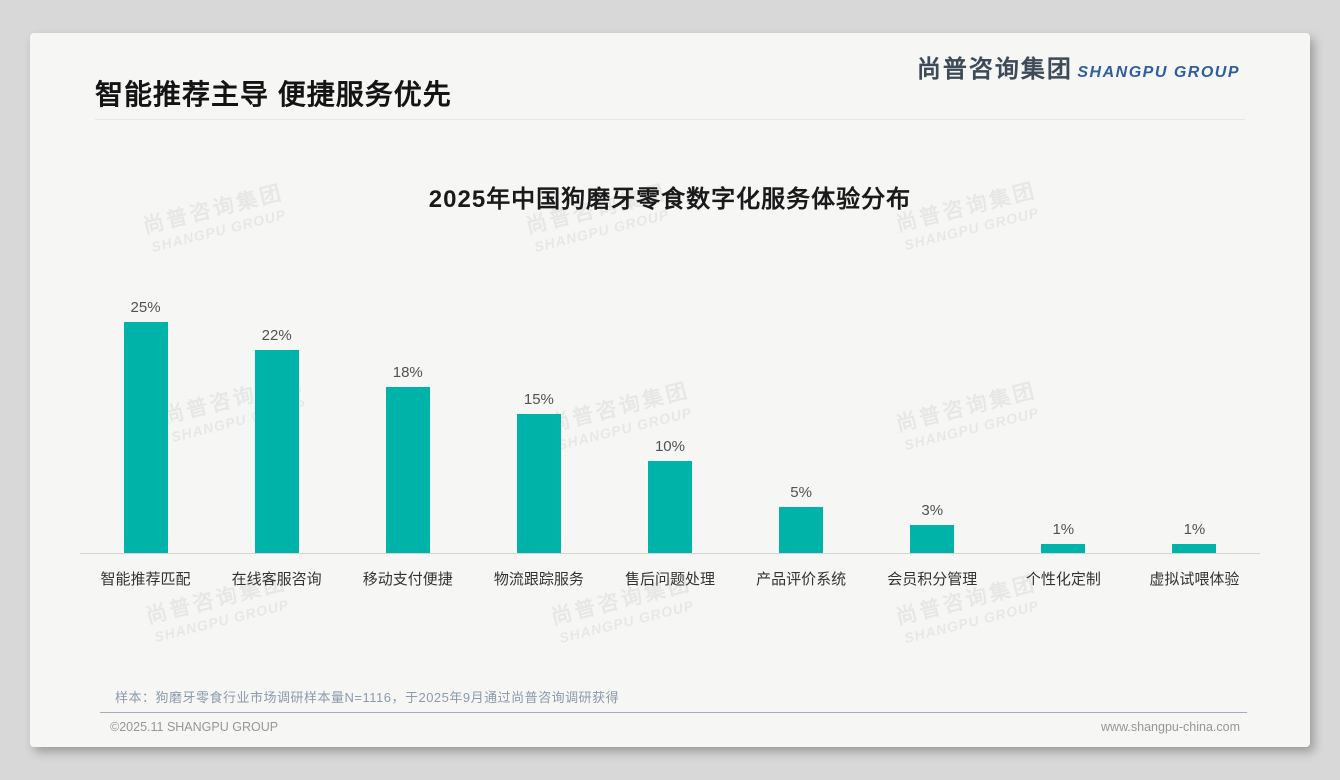 This screenshot has width=1340, height=780. What do you see at coordinates (538, 399) in the screenshot?
I see `bar-value-label: 15%` at bounding box center [538, 399].